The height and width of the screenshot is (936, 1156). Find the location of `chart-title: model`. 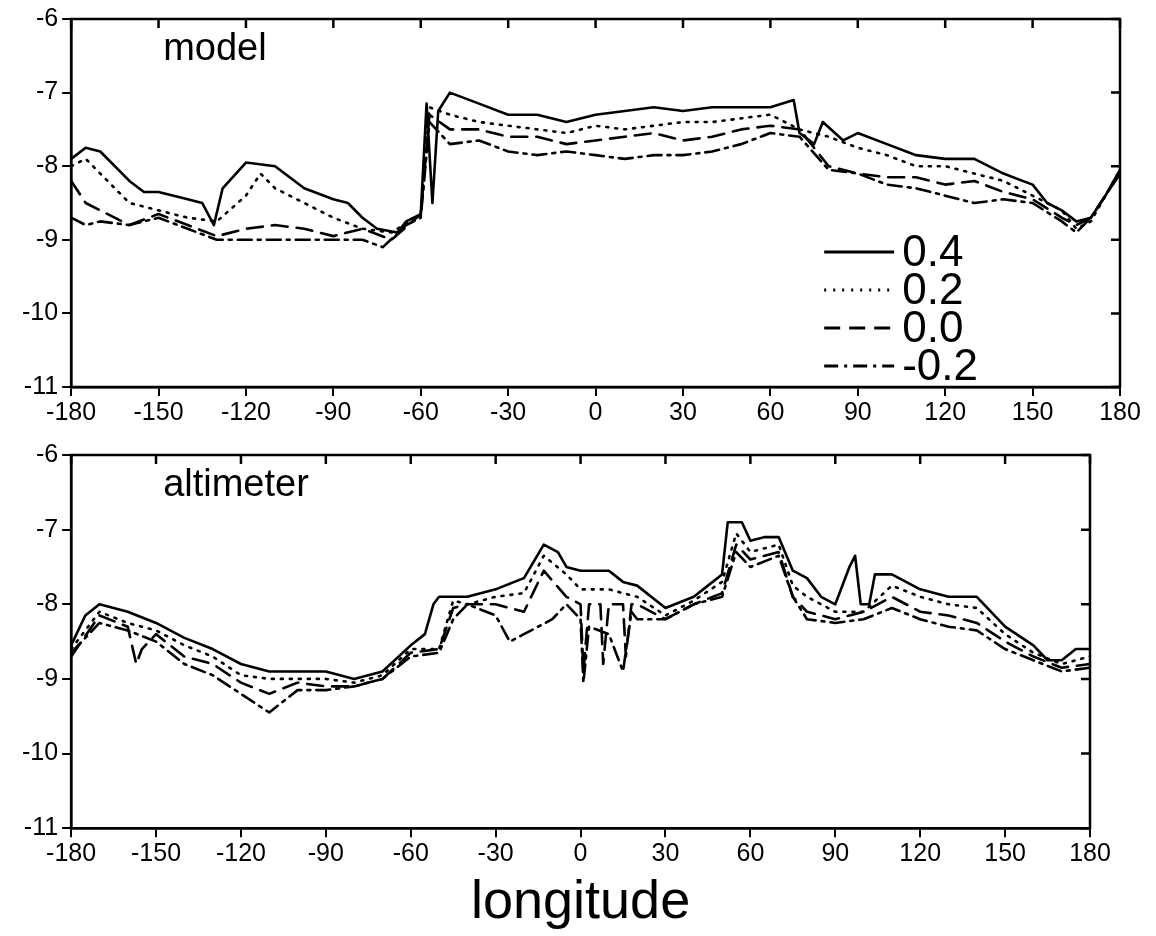

chart-title: model is located at coordinates (215, 47).